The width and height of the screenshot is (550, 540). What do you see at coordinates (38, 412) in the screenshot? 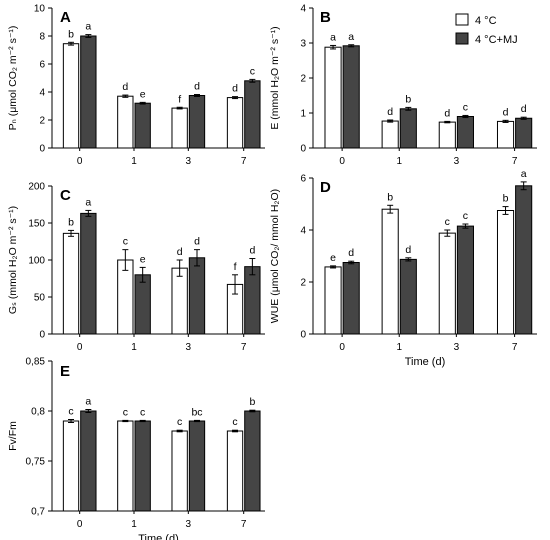
I see `y-tick-label: 0,8` at bounding box center [38, 412].